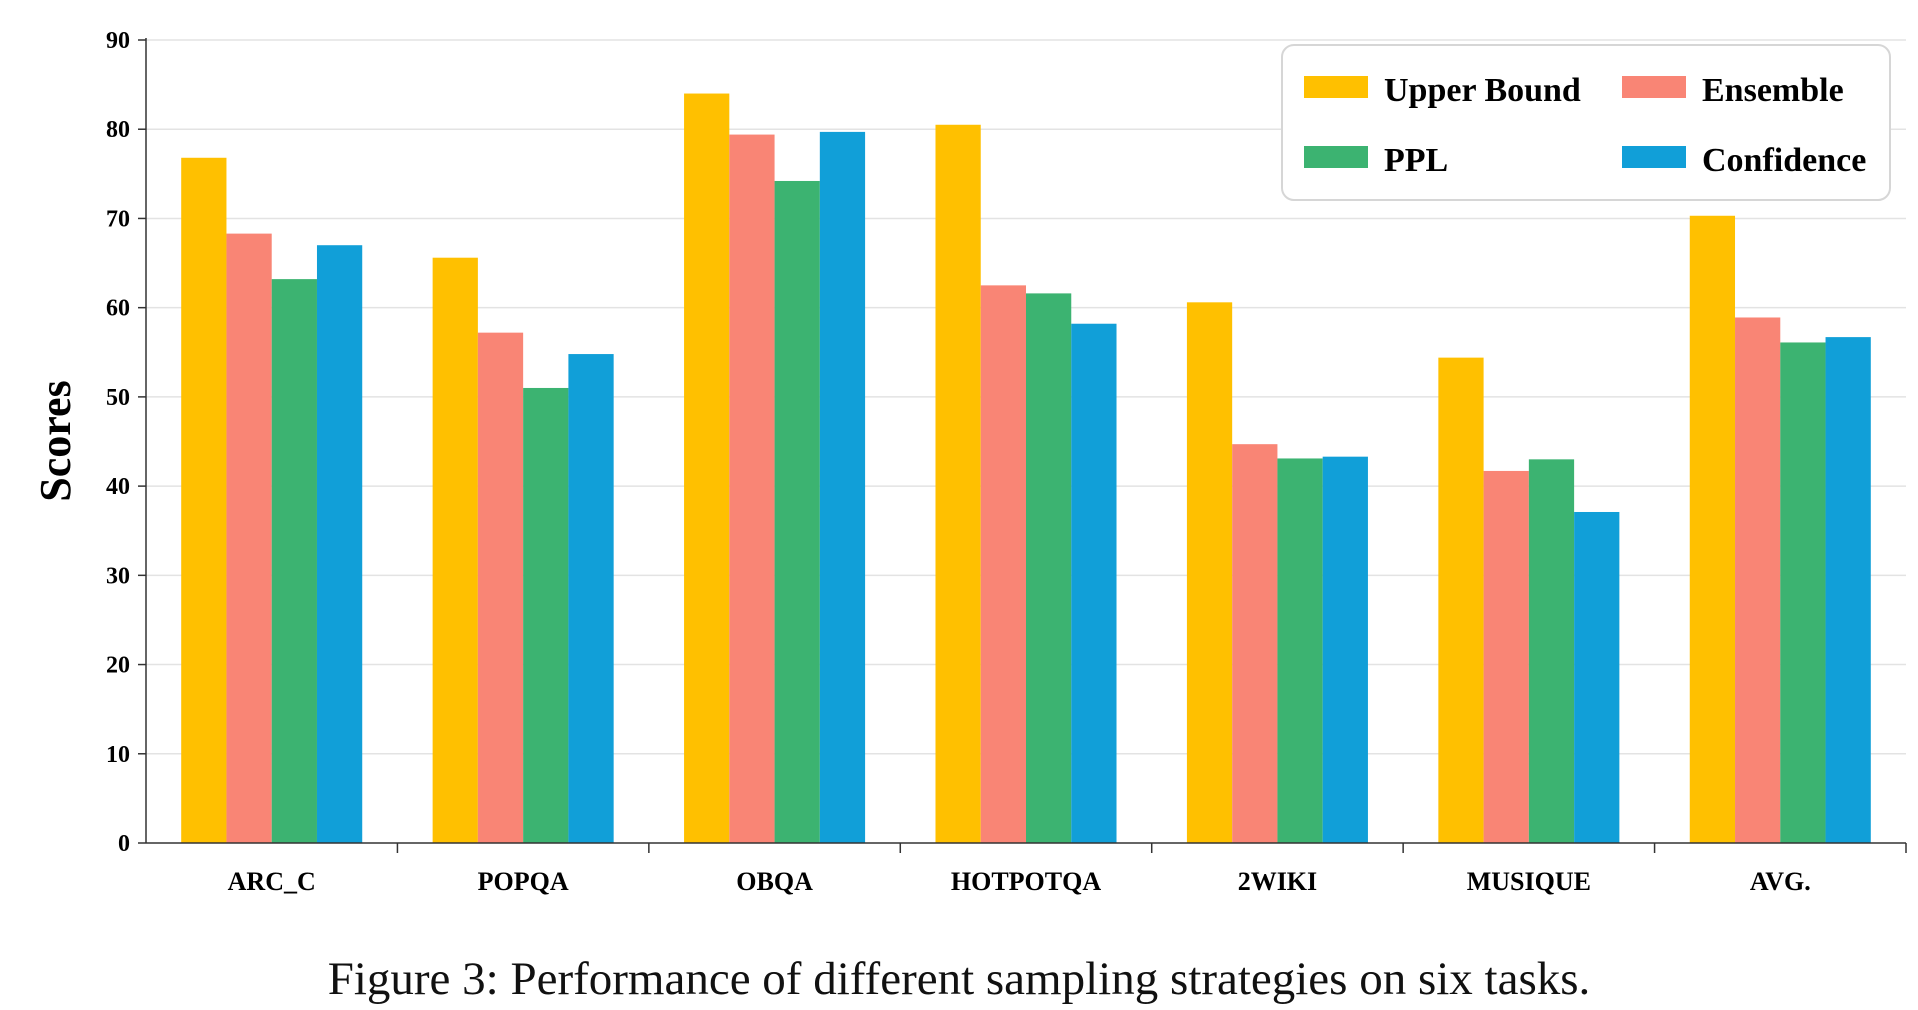 The image size is (1918, 1010). What do you see at coordinates (1654, 157) in the screenshot?
I see `legend-swatch-confidence` at bounding box center [1654, 157].